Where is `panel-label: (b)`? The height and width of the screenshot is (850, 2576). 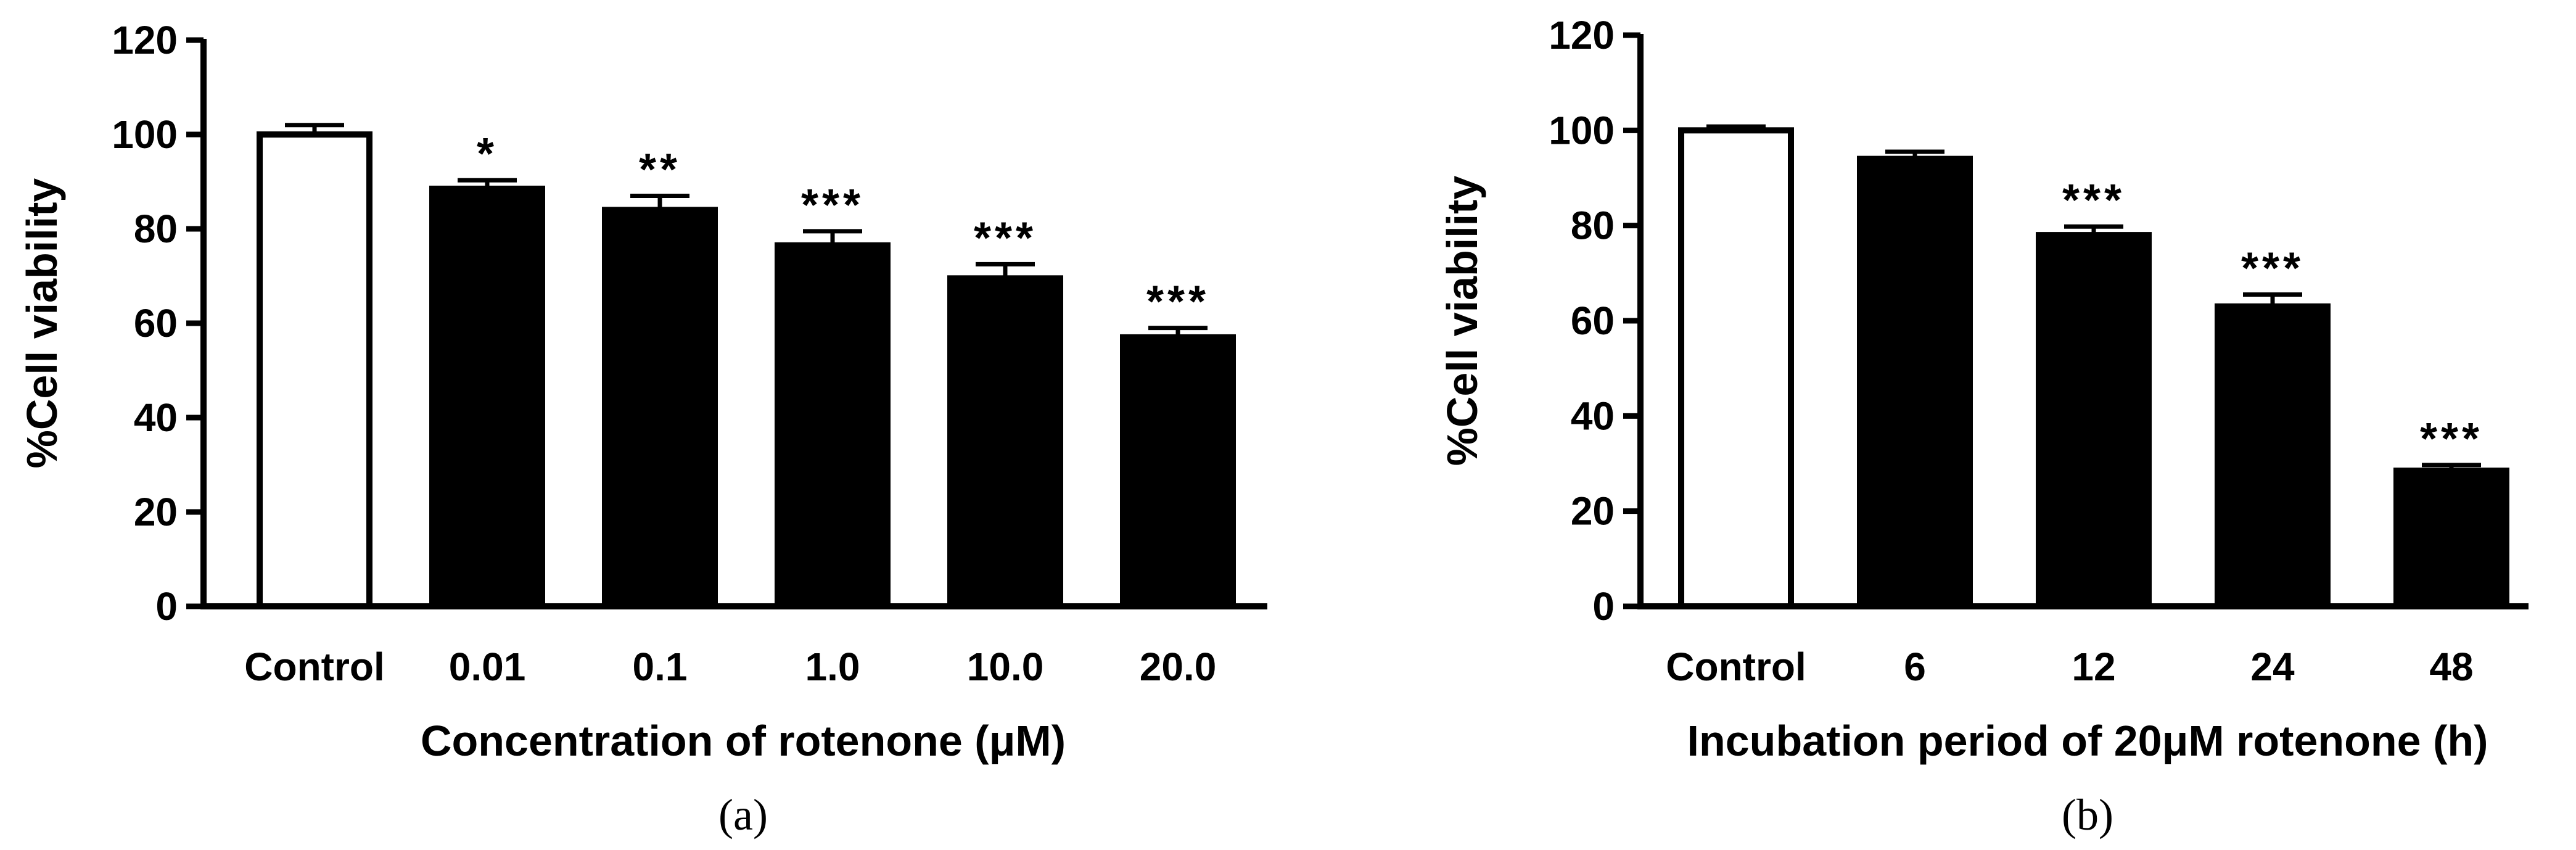
panel-label: (b) is located at coordinates (2087, 815).